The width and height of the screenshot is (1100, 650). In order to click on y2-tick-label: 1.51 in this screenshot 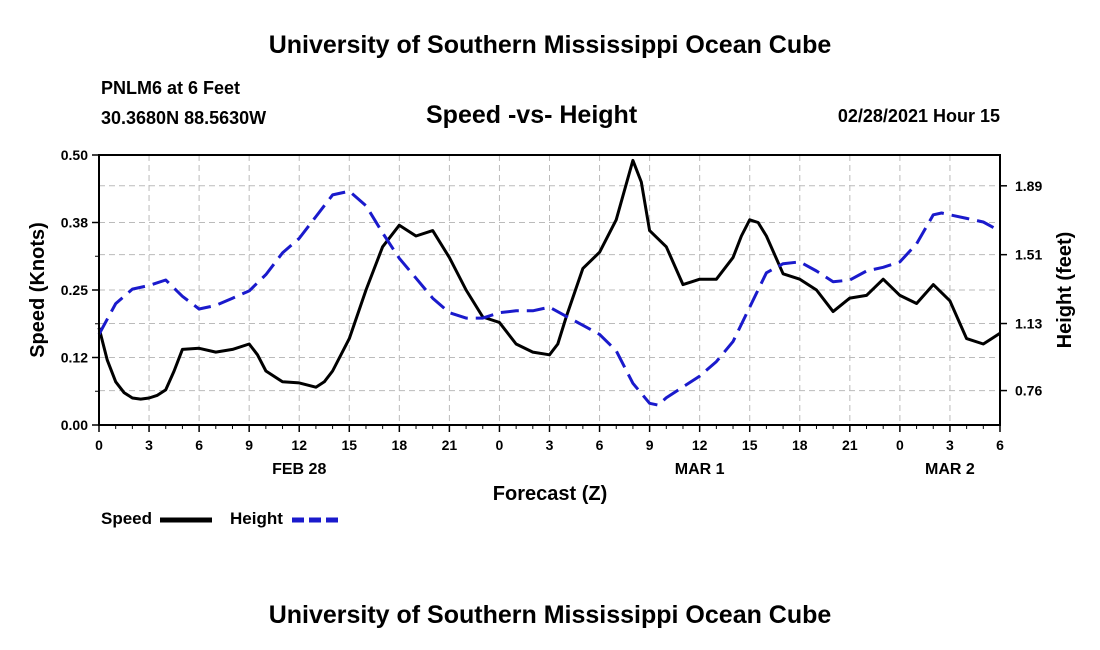, I will do `click(1028, 255)`.